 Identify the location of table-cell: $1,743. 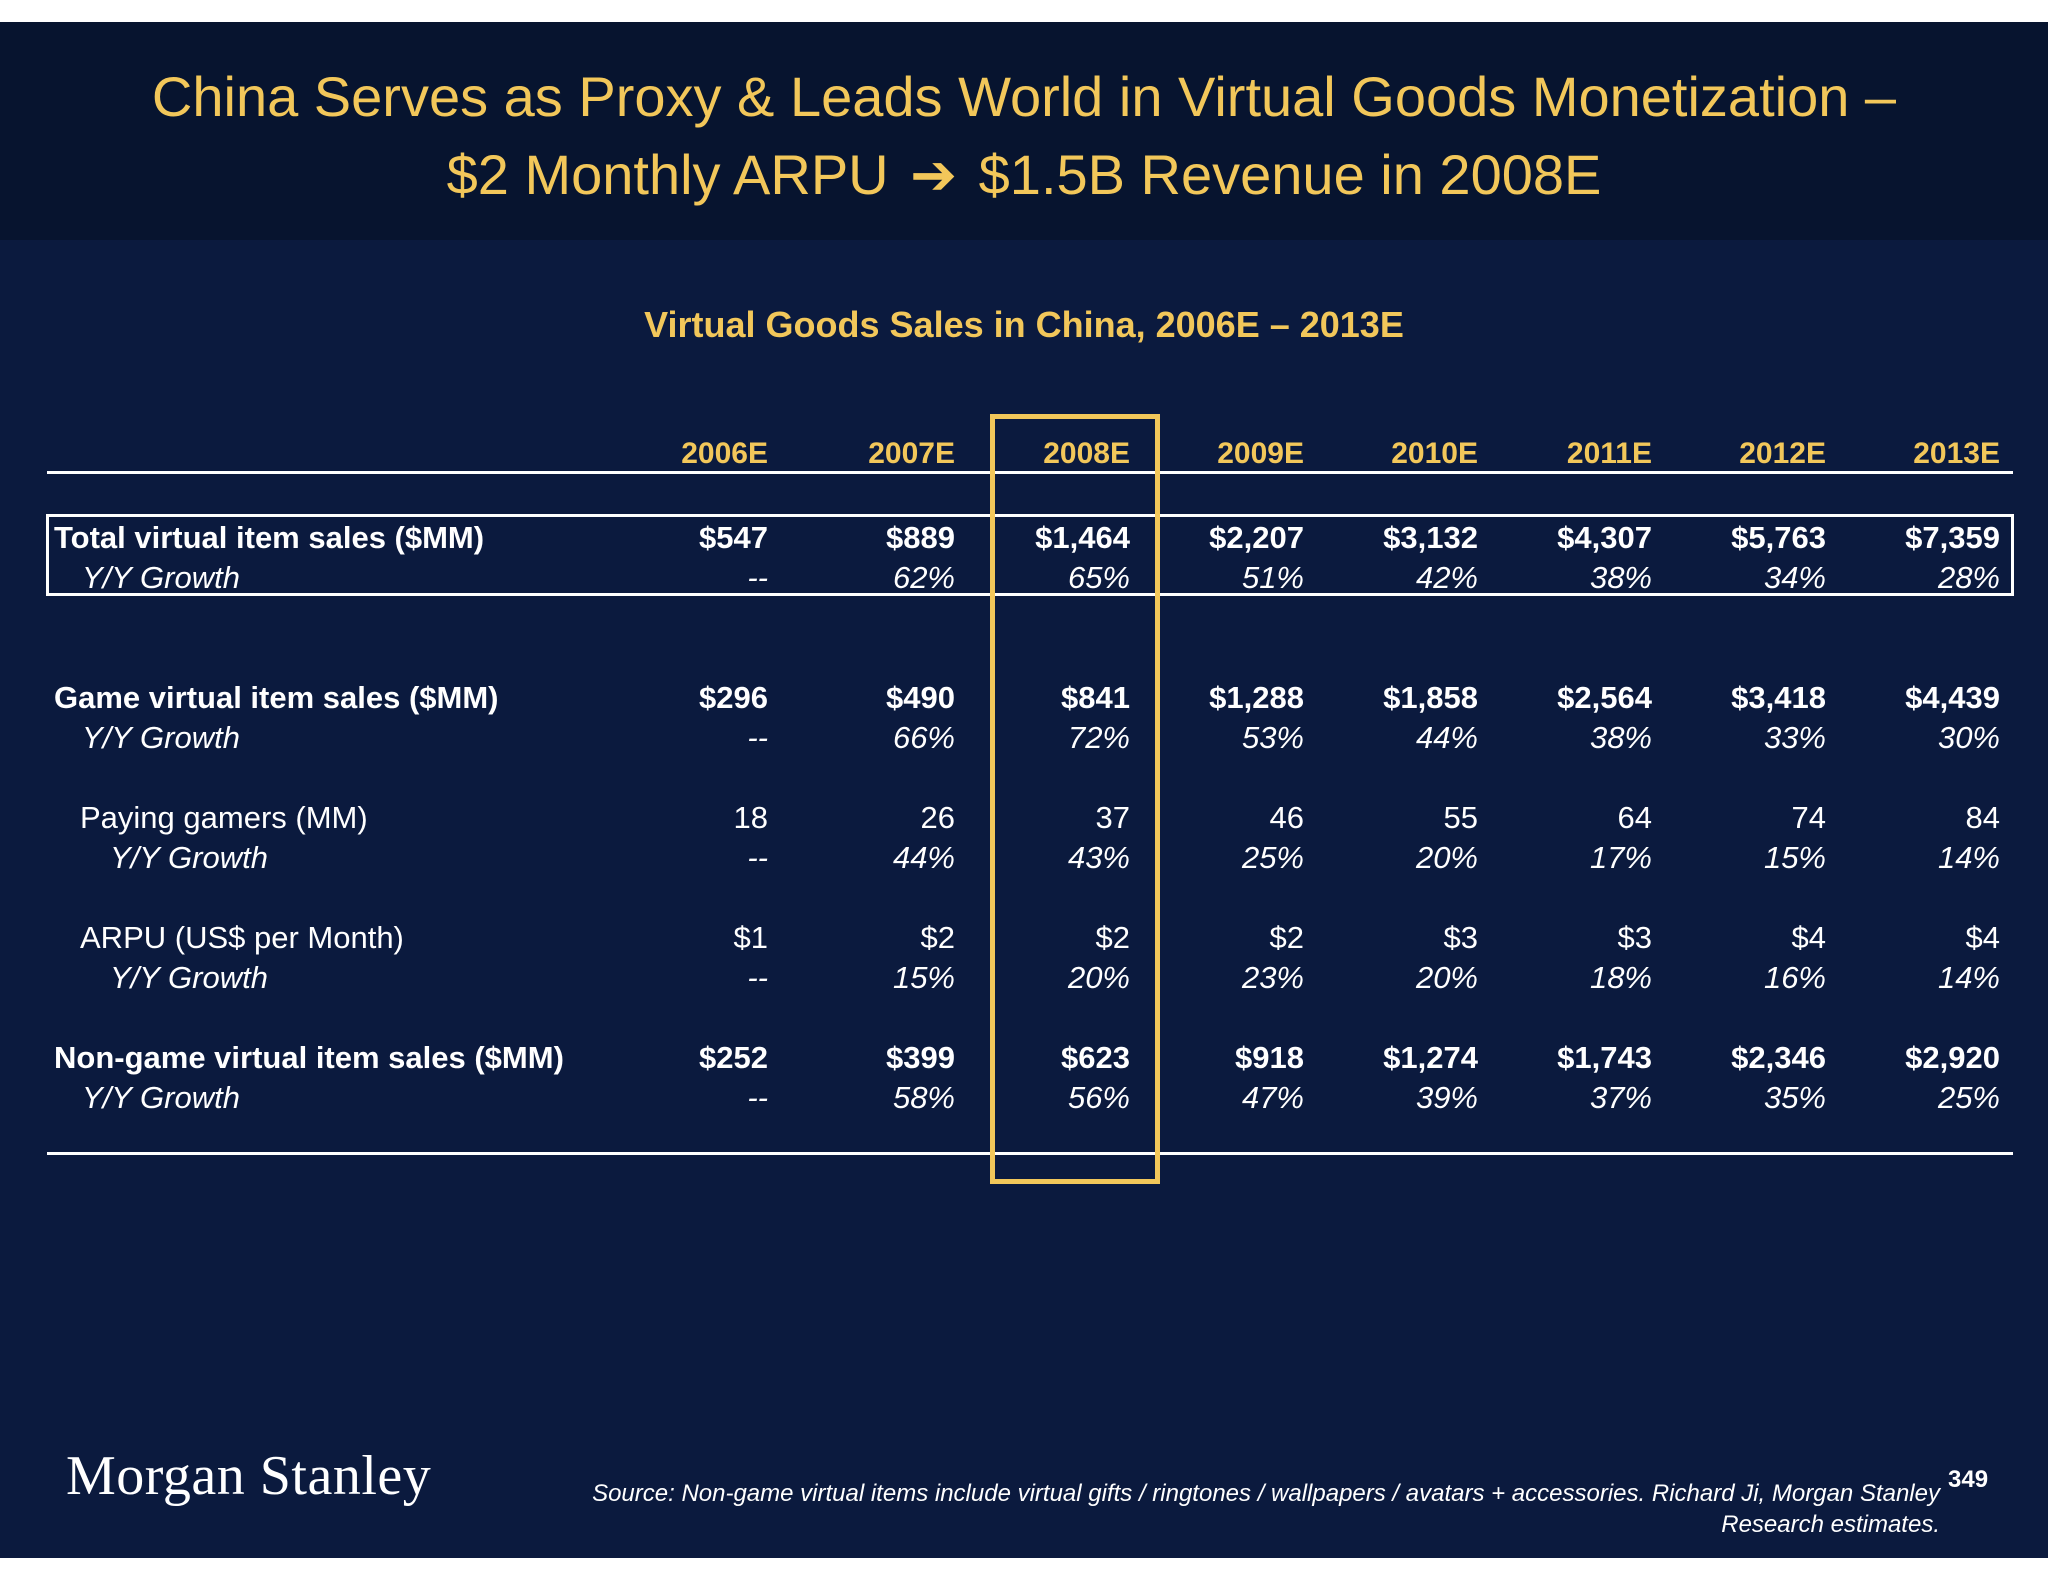
(1604, 1057).